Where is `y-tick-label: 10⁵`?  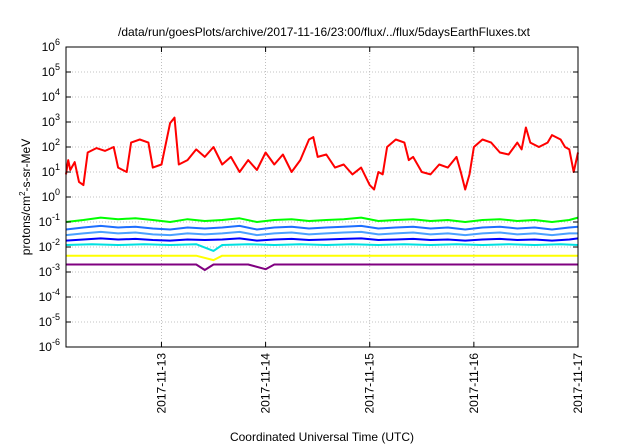 y-tick-label: 10⁵ is located at coordinates (51, 70).